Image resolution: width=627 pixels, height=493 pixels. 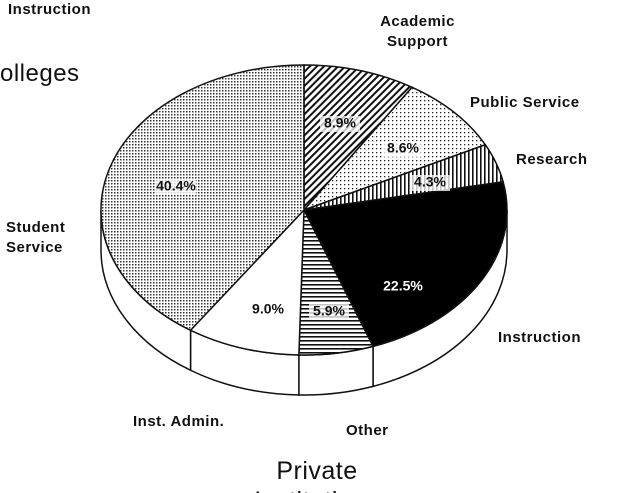 I want to click on category-label: Other, so click(x=367, y=430).